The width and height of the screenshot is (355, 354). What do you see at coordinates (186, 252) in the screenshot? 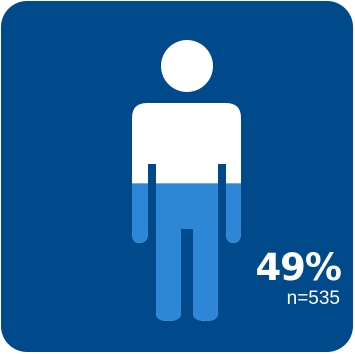
I see `filled-portion` at bounding box center [186, 252].